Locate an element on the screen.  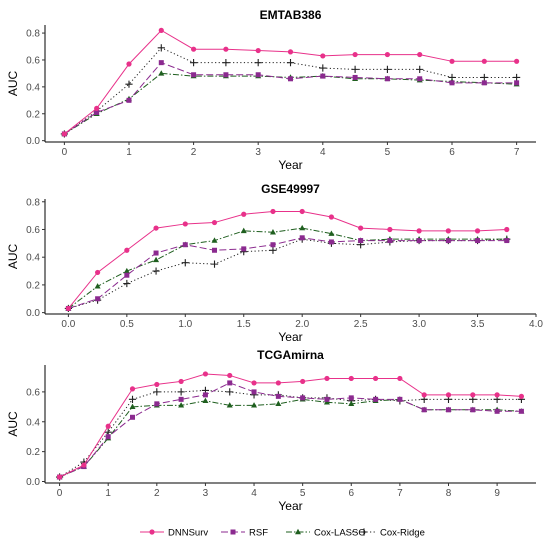
y-tick-label: 0.2 is located at coordinates (33, 285).